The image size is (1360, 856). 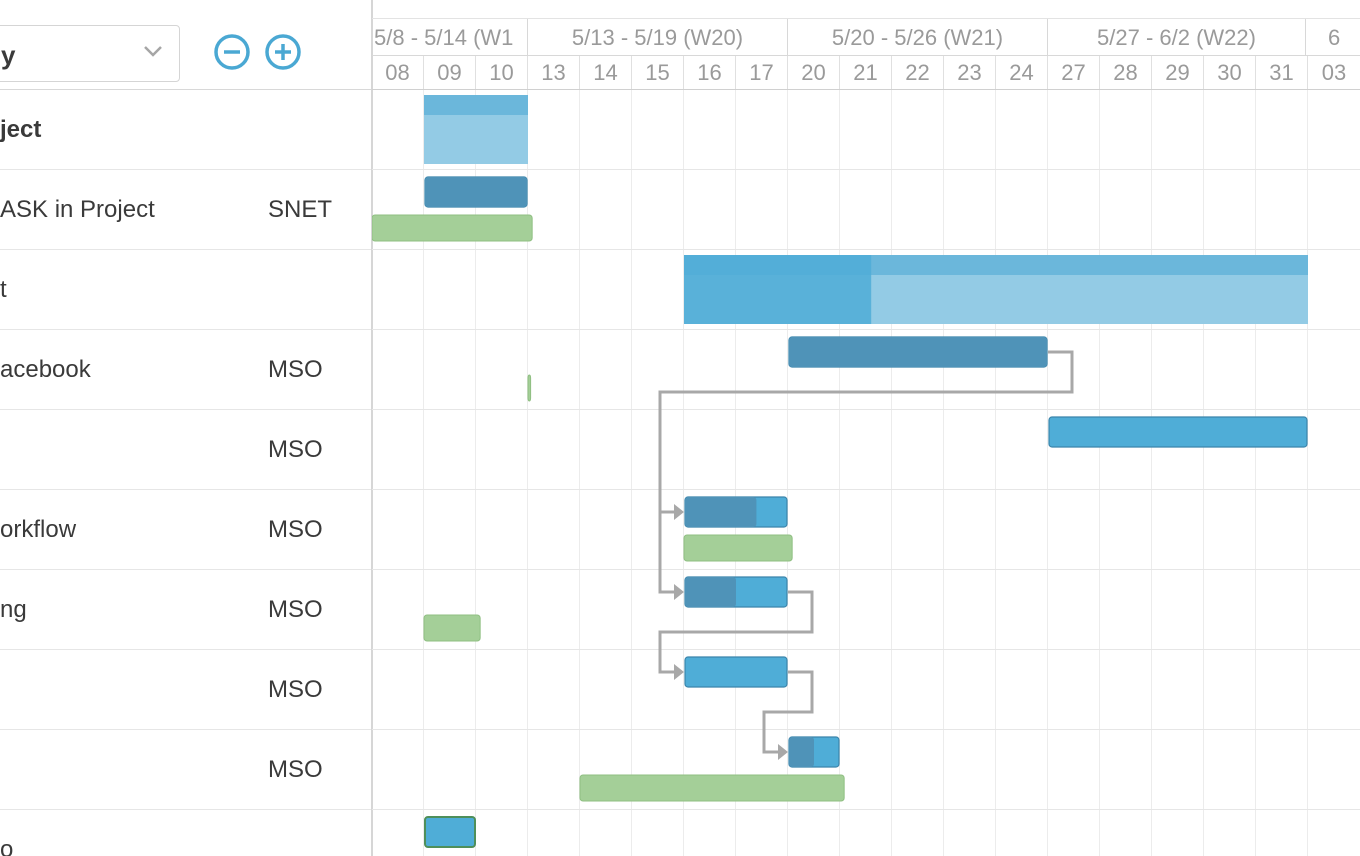 I want to click on day-header: 17, so click(x=762, y=73).